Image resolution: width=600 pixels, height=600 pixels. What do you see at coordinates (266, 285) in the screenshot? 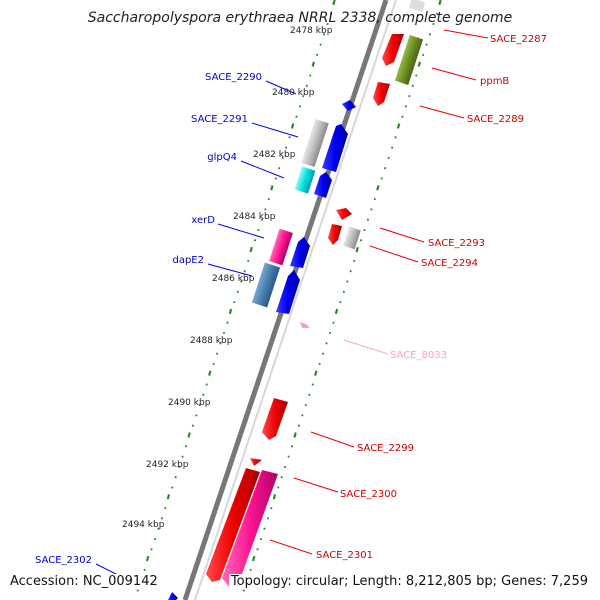
I see `gene-dape2-steel` at bounding box center [266, 285].